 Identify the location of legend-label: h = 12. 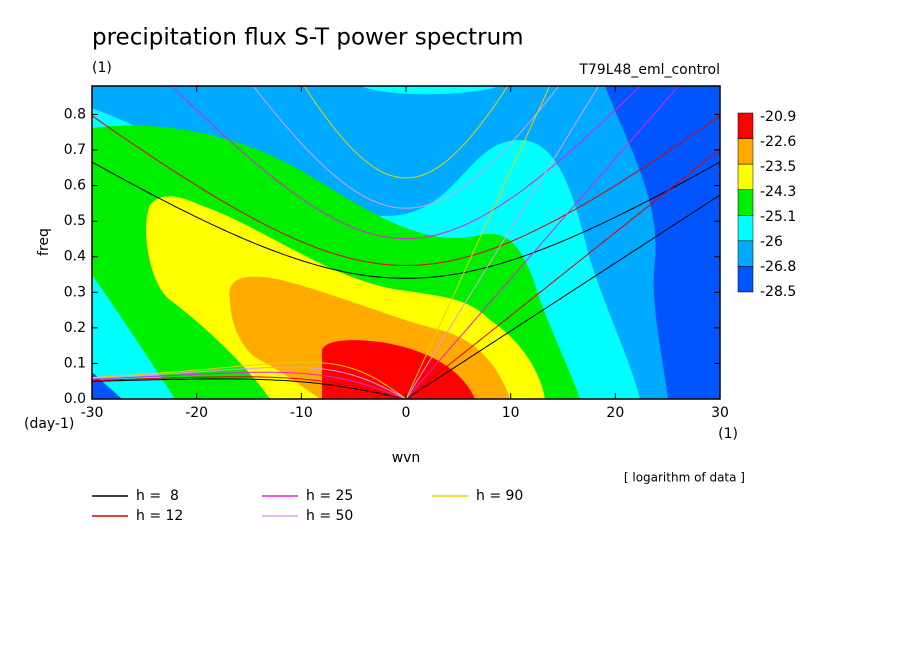
(159, 516).